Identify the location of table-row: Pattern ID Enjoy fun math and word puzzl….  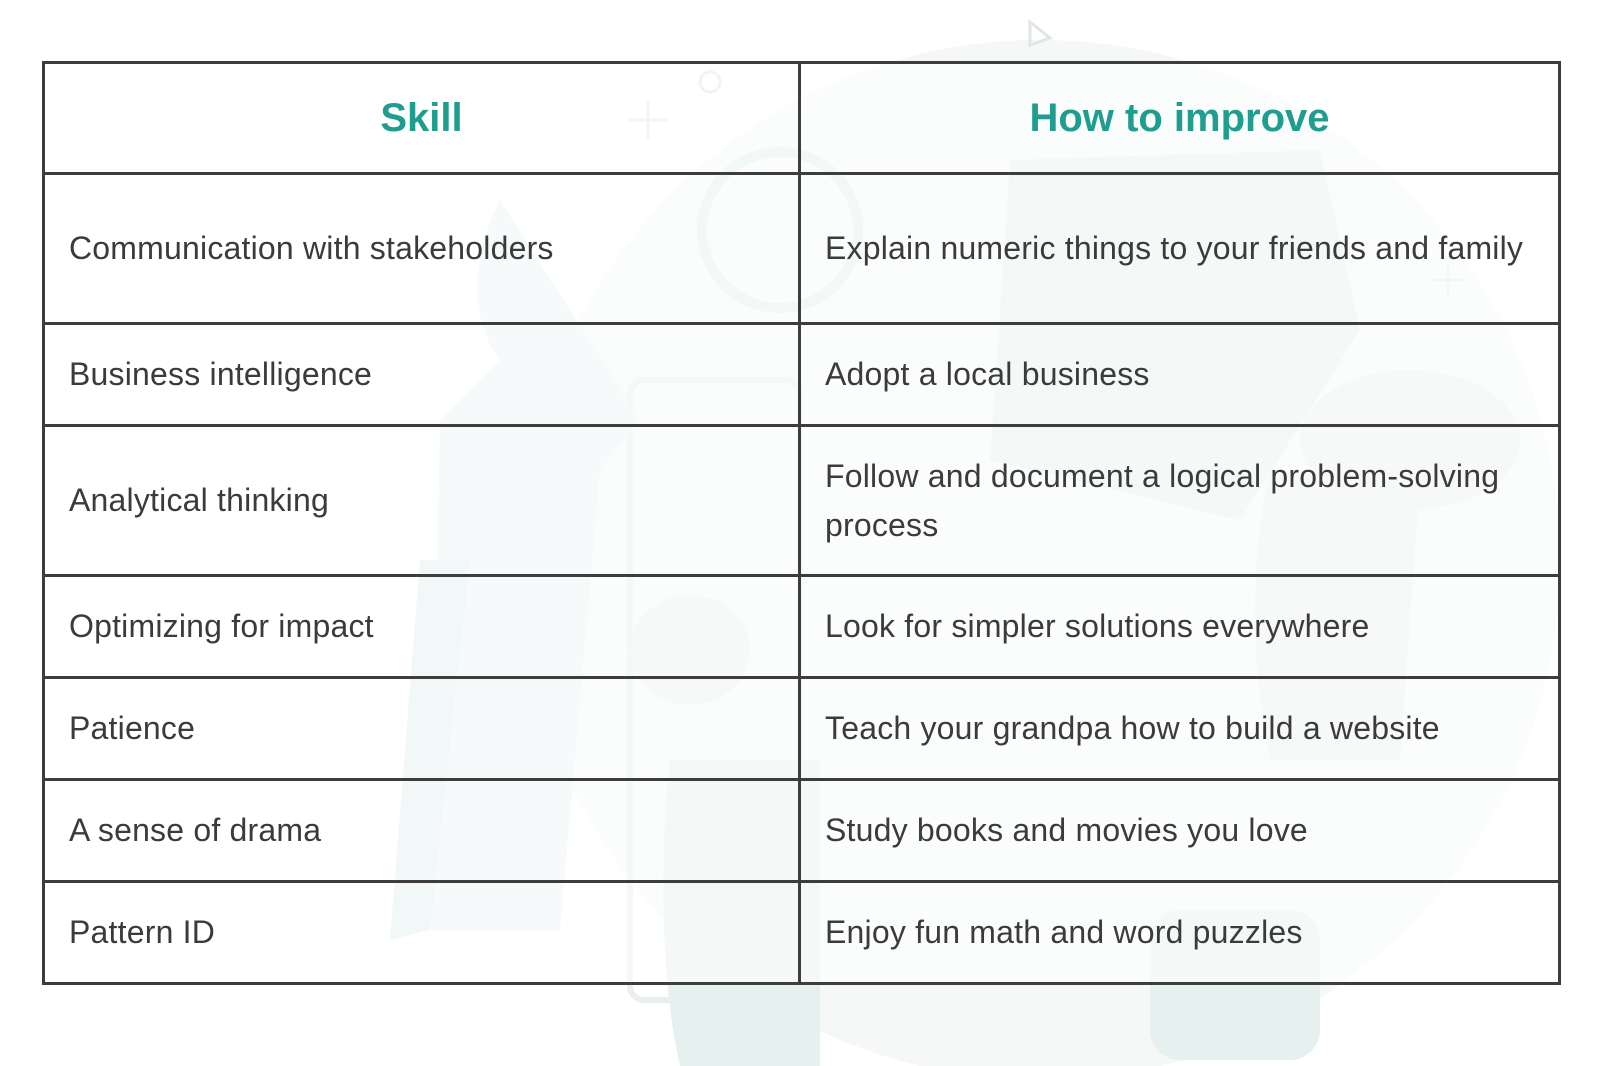
(801, 932).